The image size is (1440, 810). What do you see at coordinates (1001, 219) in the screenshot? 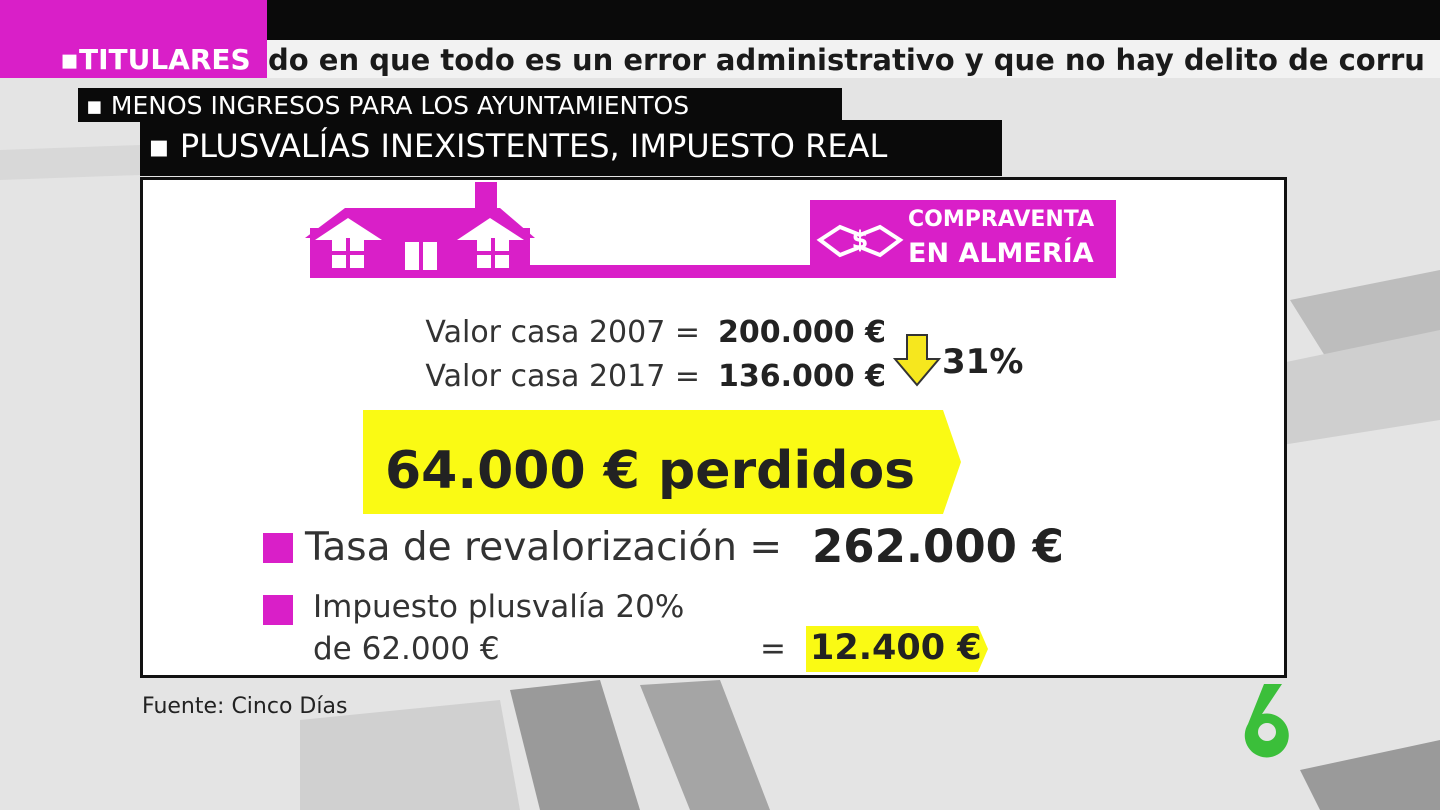
I see `badge-line: COMPRAVENTA` at bounding box center [1001, 219].